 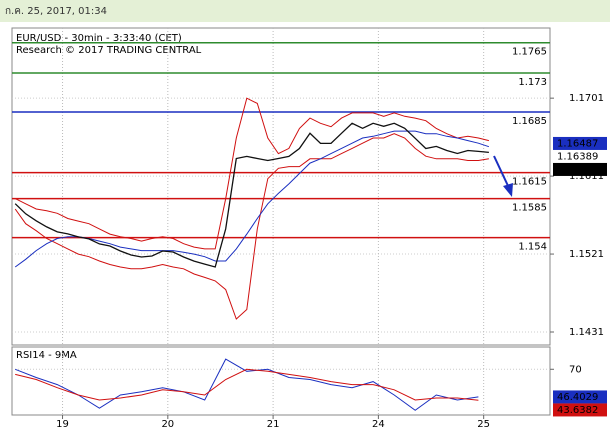 I want to click on x-tick-label: 24, so click(x=378, y=424).